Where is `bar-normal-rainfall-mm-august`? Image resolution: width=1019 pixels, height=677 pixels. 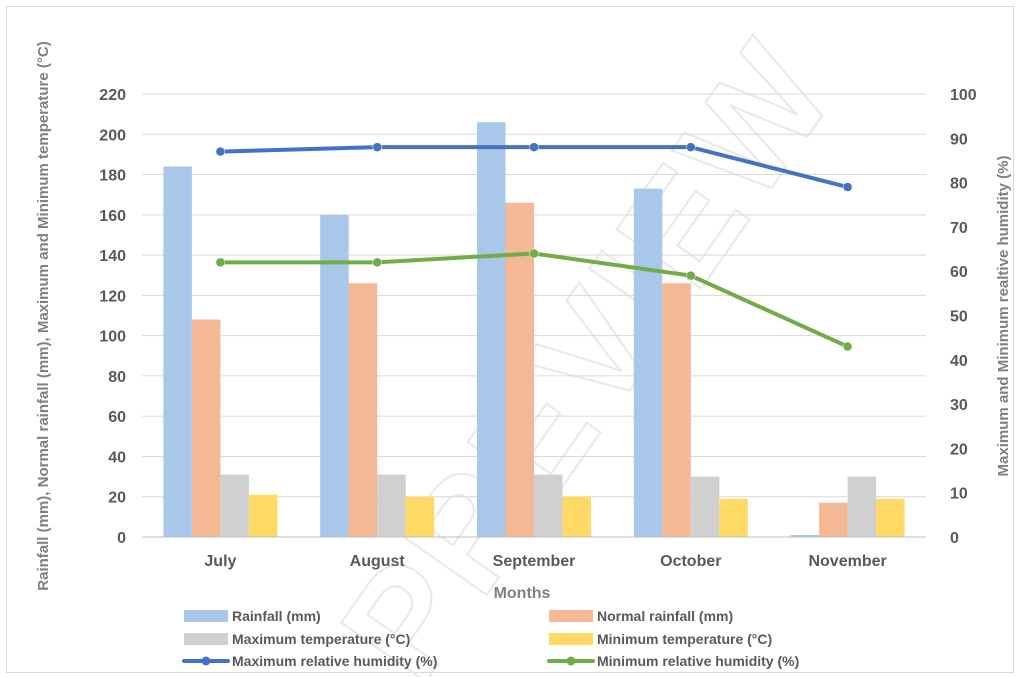 bar-normal-rainfall-mm-august is located at coordinates (363, 410).